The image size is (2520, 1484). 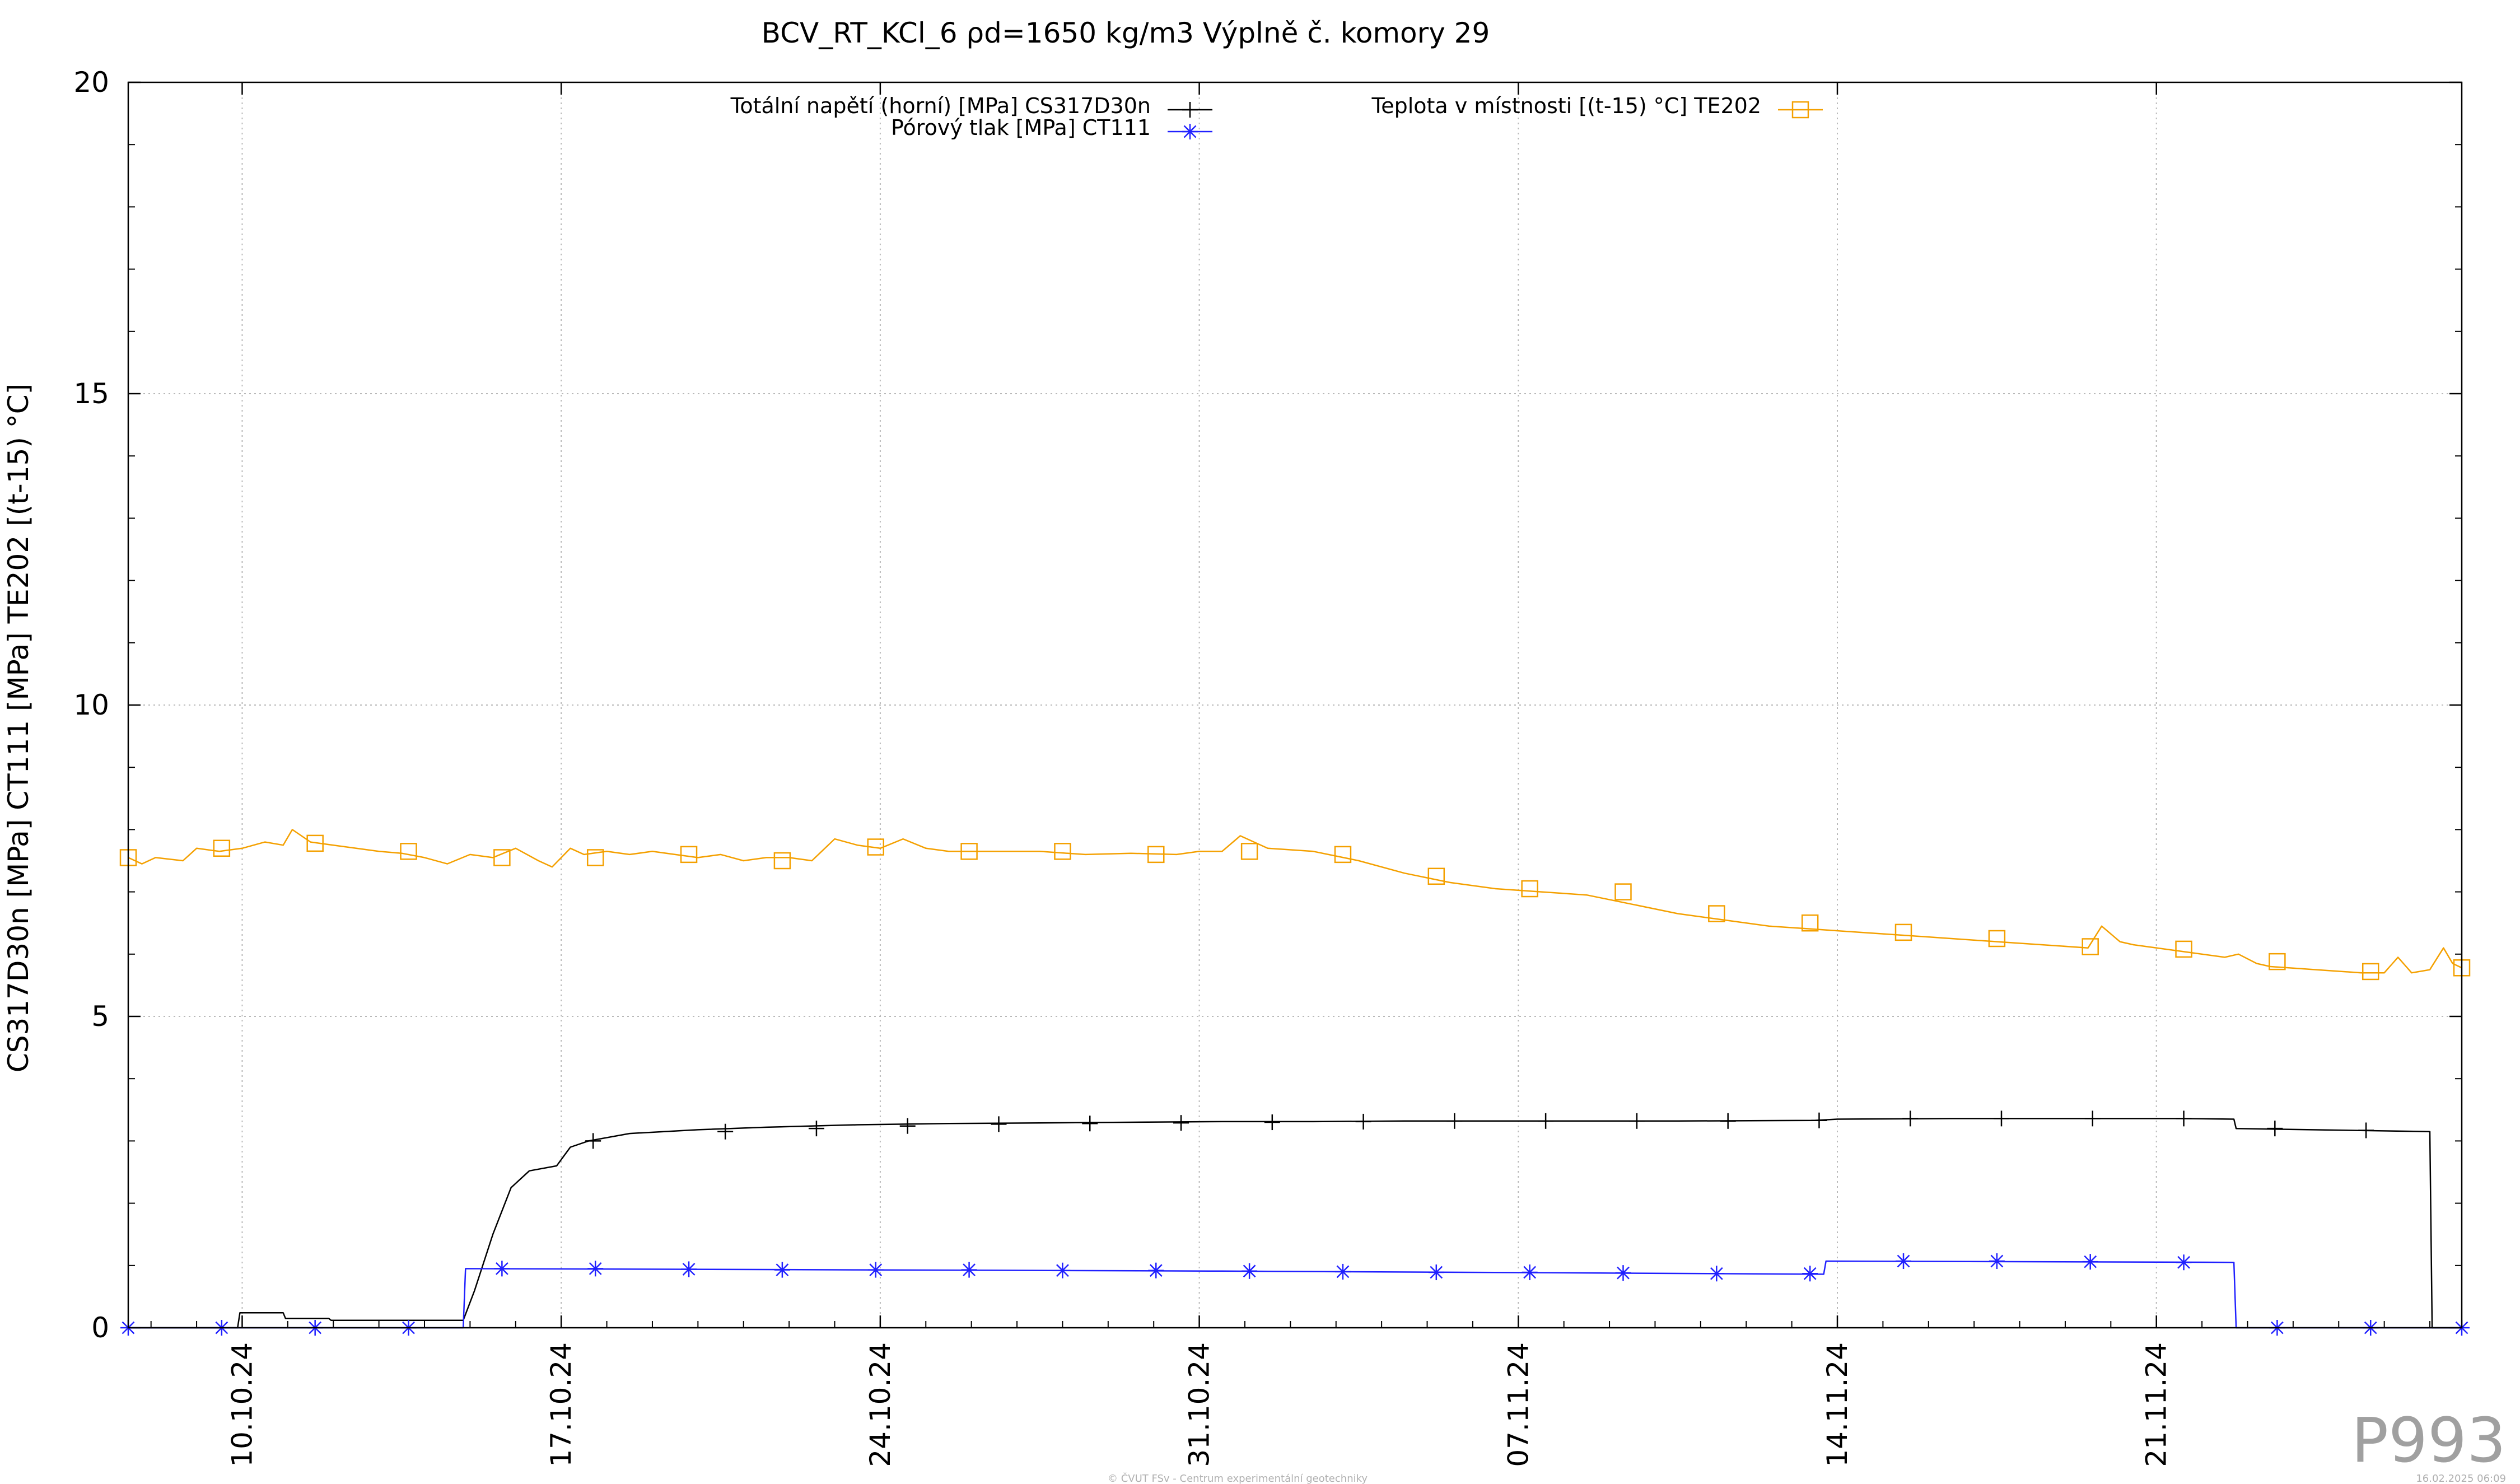 What do you see at coordinates (91, 705) in the screenshot?
I see `y-tick-label: 10` at bounding box center [91, 705].